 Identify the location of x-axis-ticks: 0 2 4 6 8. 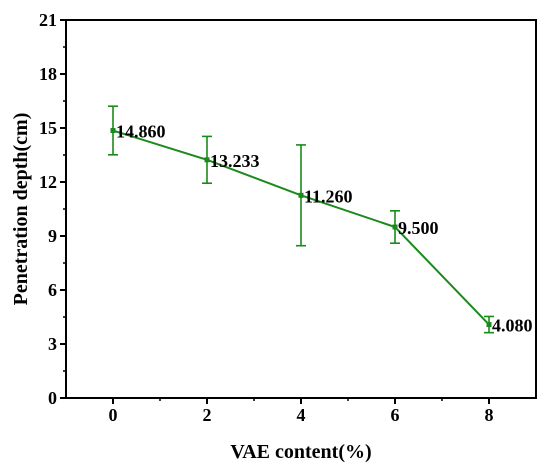
(301, 411).